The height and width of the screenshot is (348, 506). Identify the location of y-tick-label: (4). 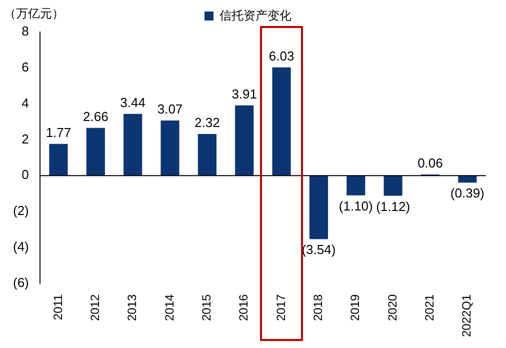
(21, 246).